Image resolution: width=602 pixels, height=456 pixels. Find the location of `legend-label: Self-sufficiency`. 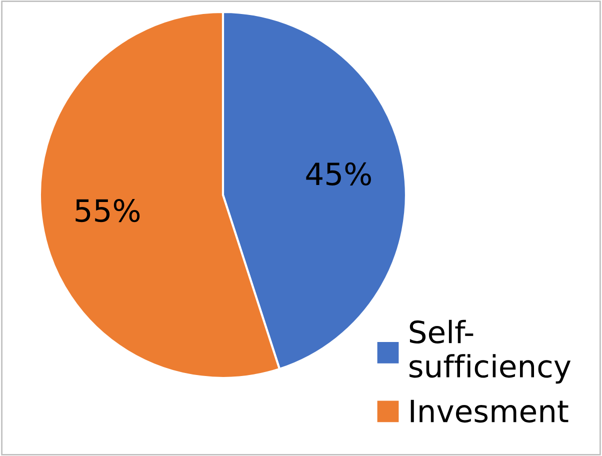

legend-label: Self-sufficiency is located at coordinates (490, 352).